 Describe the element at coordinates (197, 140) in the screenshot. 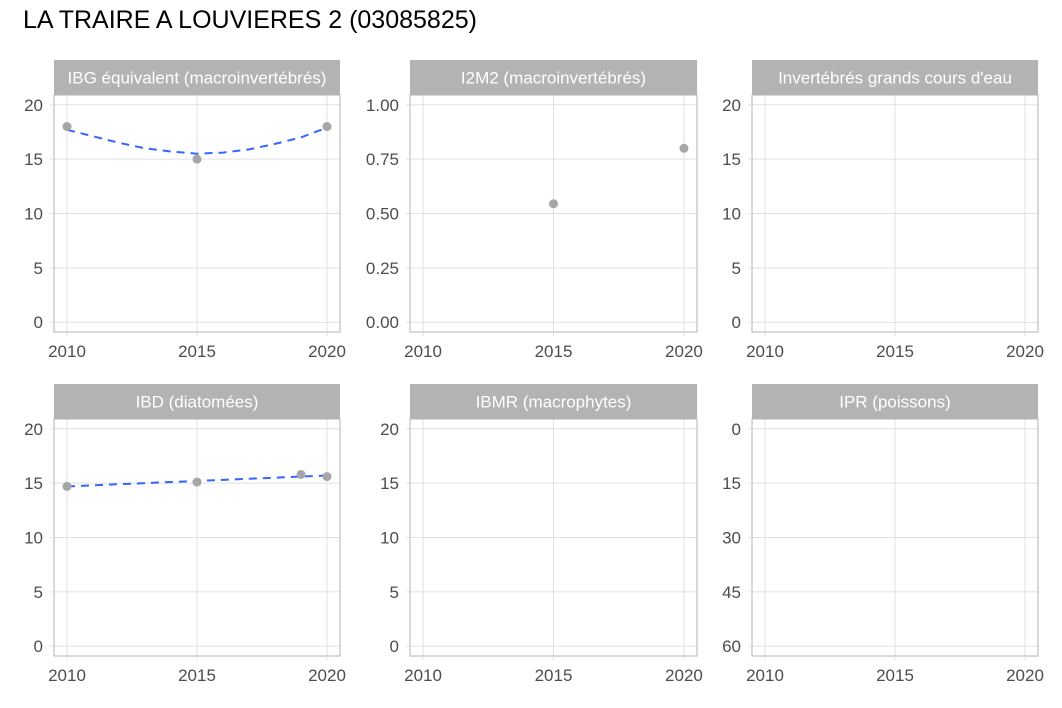

I see `trend-line` at that location.